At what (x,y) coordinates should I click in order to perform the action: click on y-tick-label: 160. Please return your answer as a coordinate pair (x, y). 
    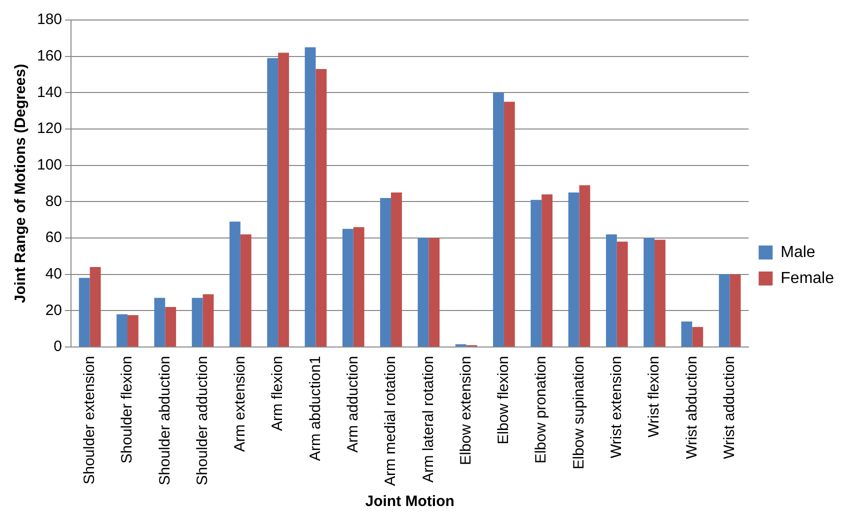
    Looking at the image, I should click on (49, 55).